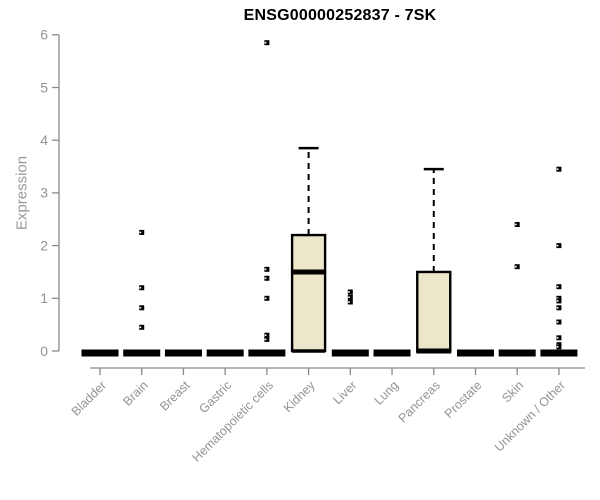 This screenshot has width=600, height=500. I want to click on x-category-label-breast: Breast, so click(175, 396).